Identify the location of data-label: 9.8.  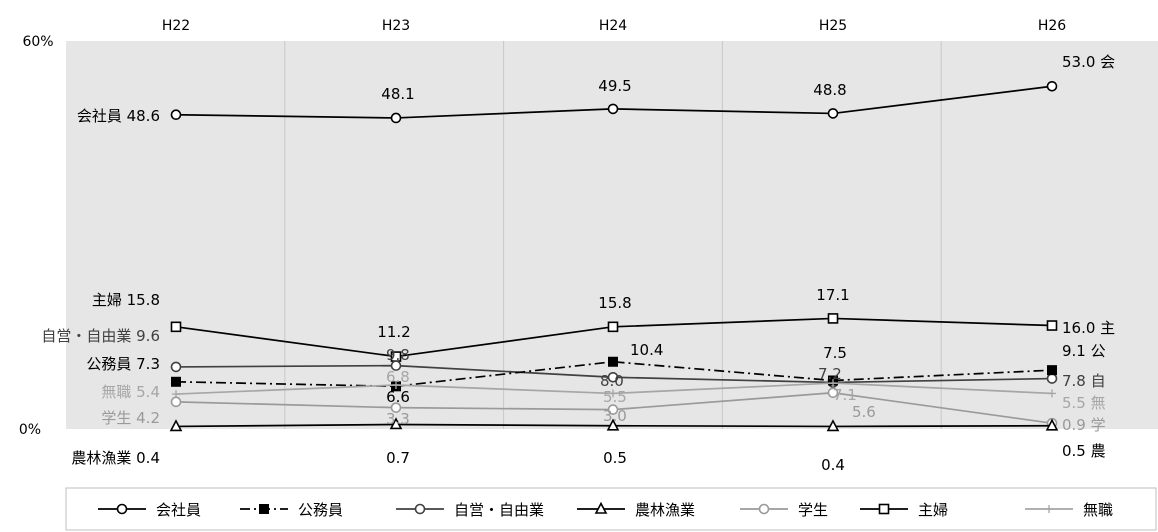
(398, 355).